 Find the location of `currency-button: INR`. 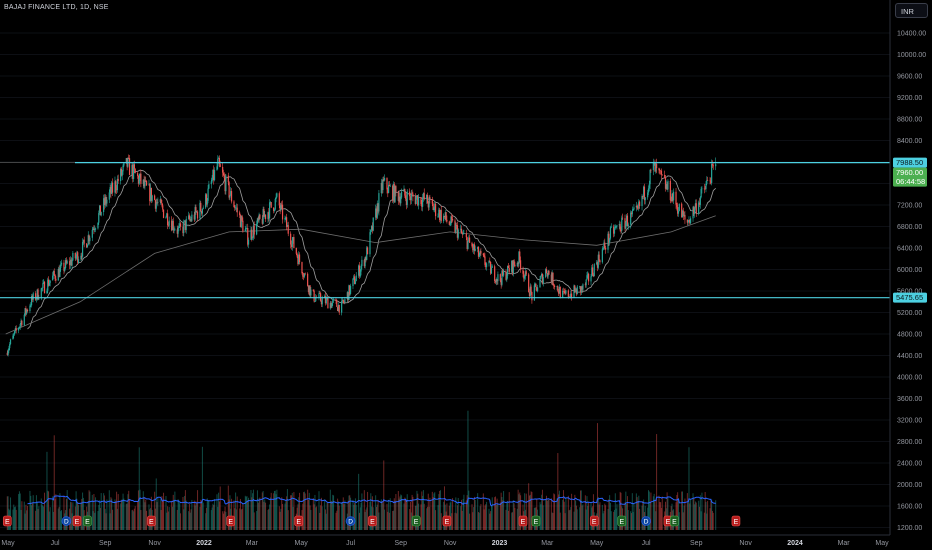

currency-button: INR is located at coordinates (911, 10).